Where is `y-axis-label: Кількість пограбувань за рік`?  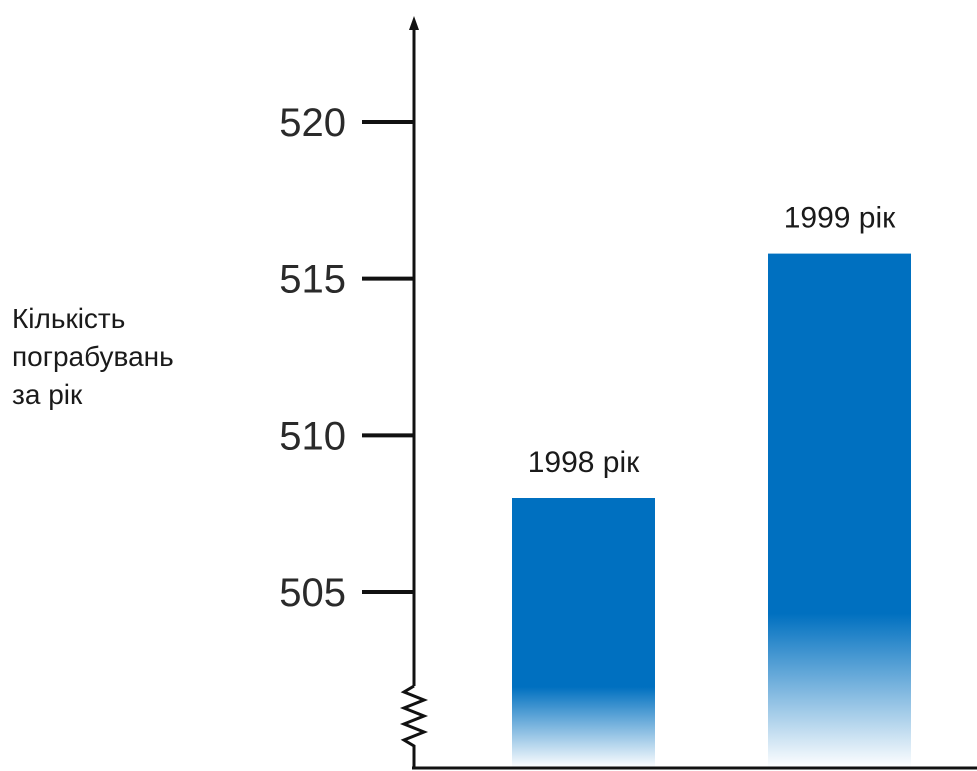 y-axis-label: Кількість пограбувань за рік is located at coordinates (132, 357).